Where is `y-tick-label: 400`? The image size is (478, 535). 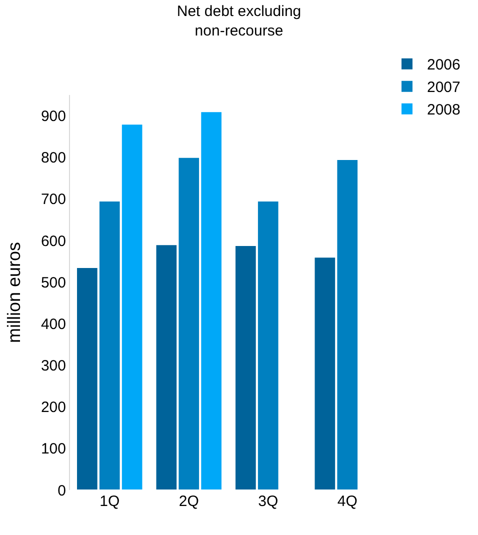 y-tick-label: 400 is located at coordinates (53, 324).